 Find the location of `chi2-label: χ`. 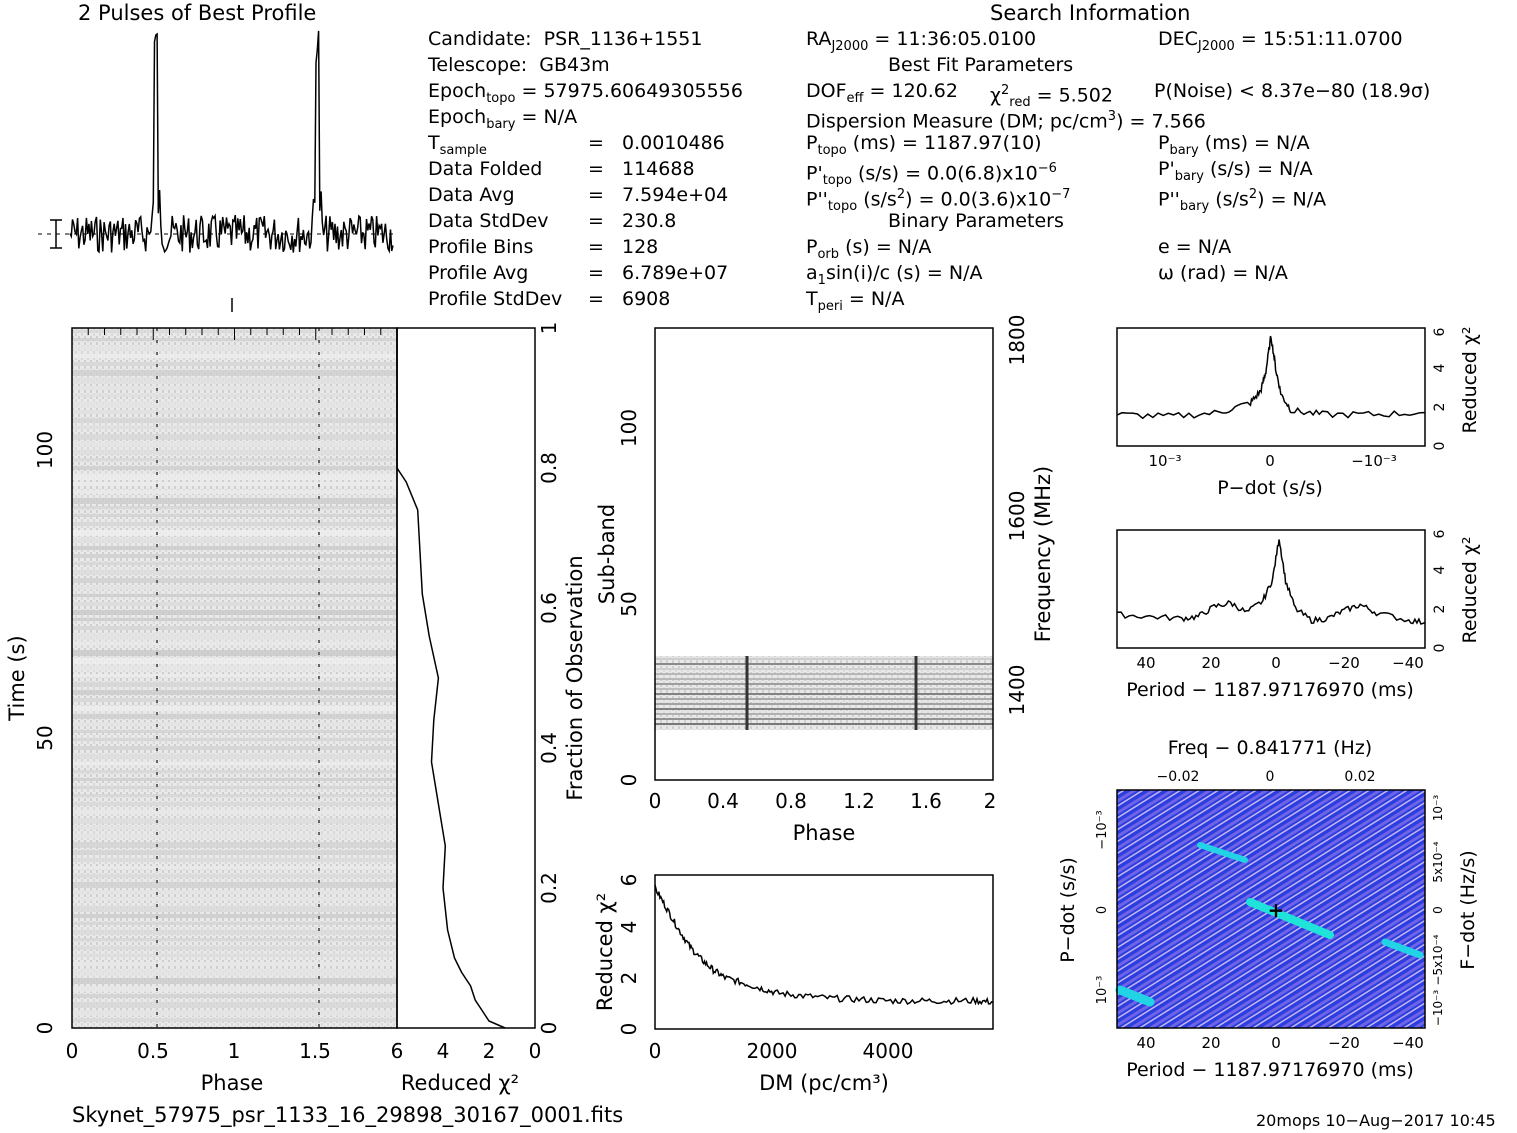

chi2-label: χ is located at coordinates (995, 95).